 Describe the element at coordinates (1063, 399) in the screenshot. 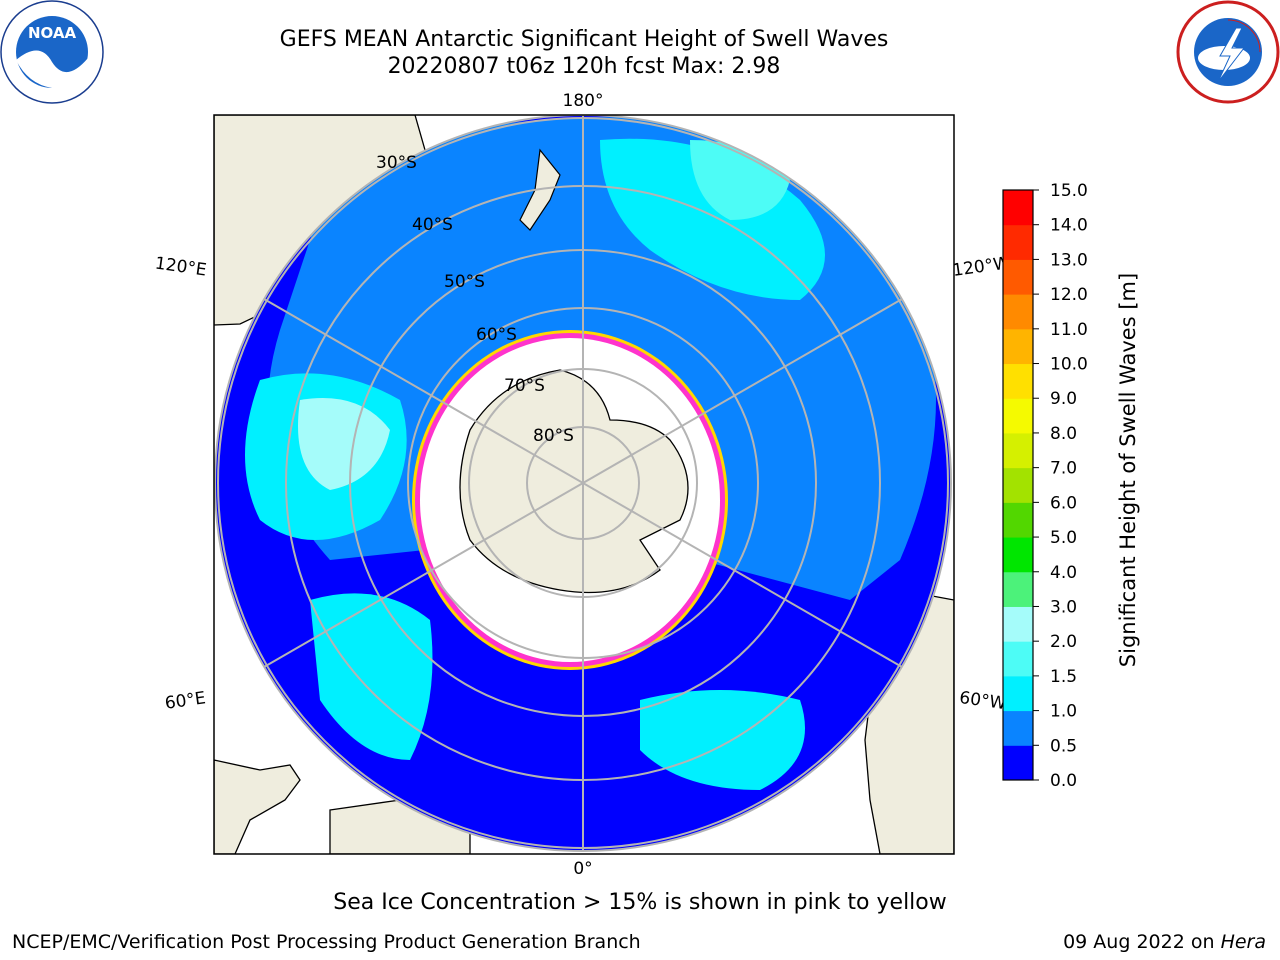

I see `colorbar-tick-label: 9.0` at that location.